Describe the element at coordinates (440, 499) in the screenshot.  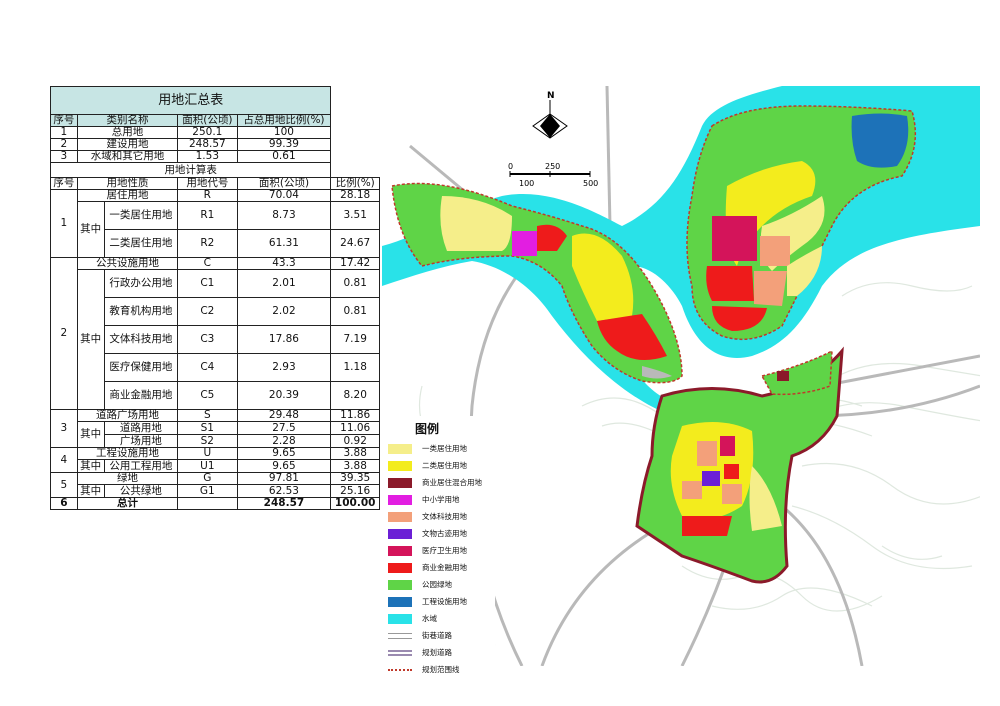
I see `legend-item: 中小学用地` at that location.